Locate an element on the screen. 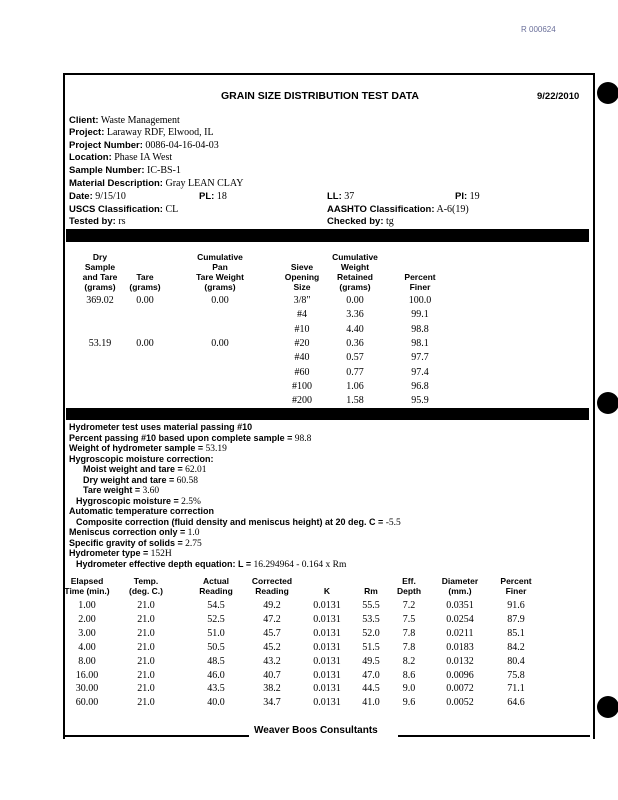 The image size is (618, 800). hydrometer-cell: 91.6 is located at coordinates (516, 605).